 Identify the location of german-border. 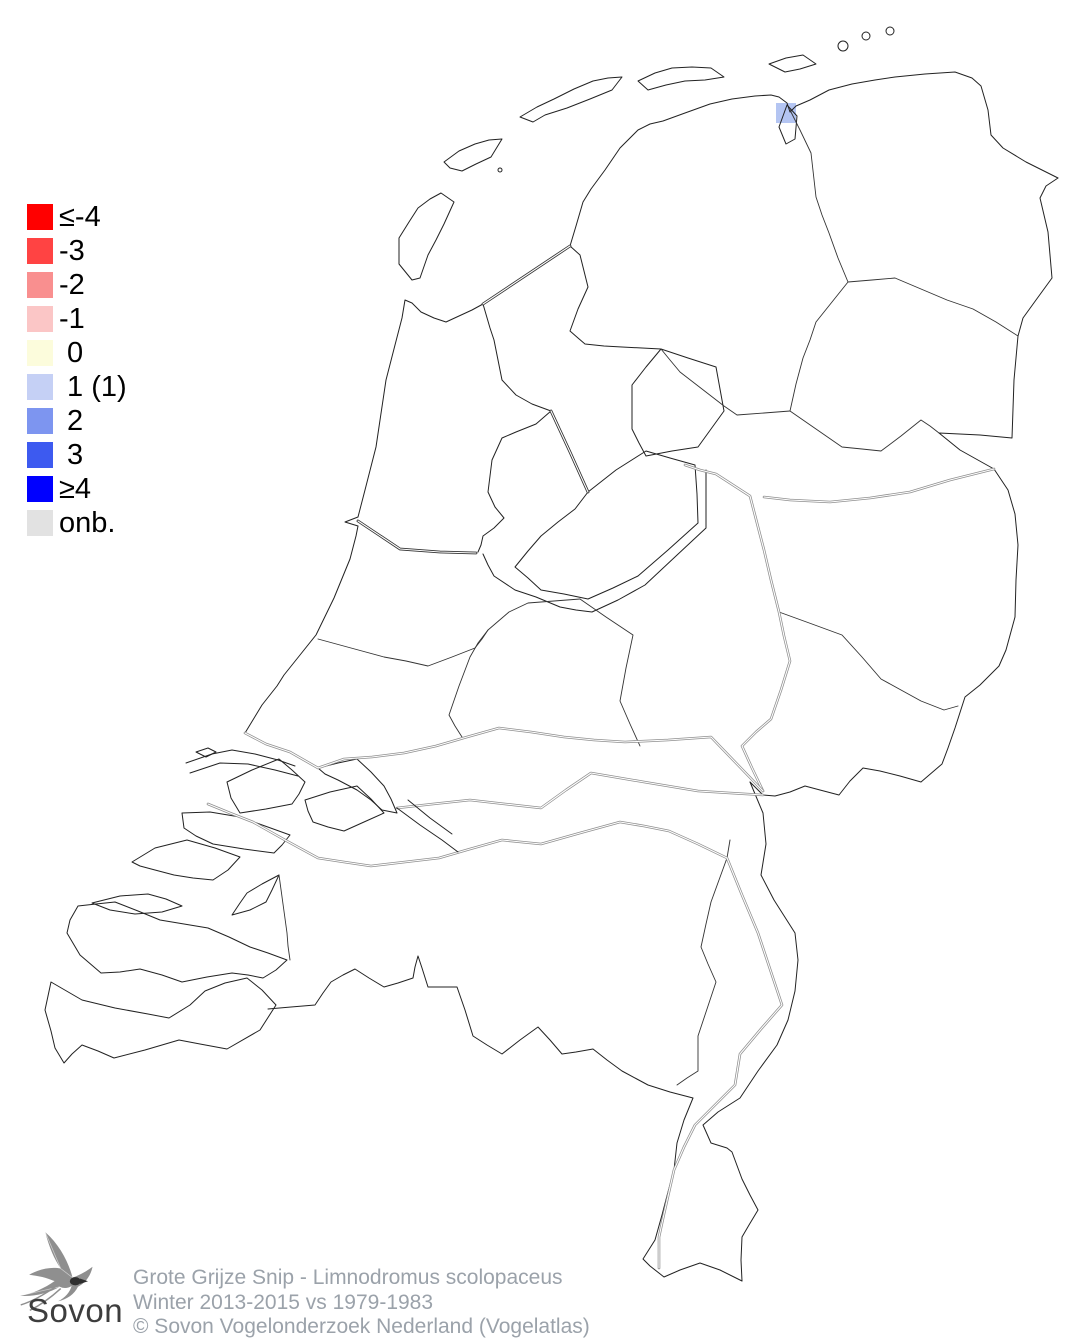
(904, 487).